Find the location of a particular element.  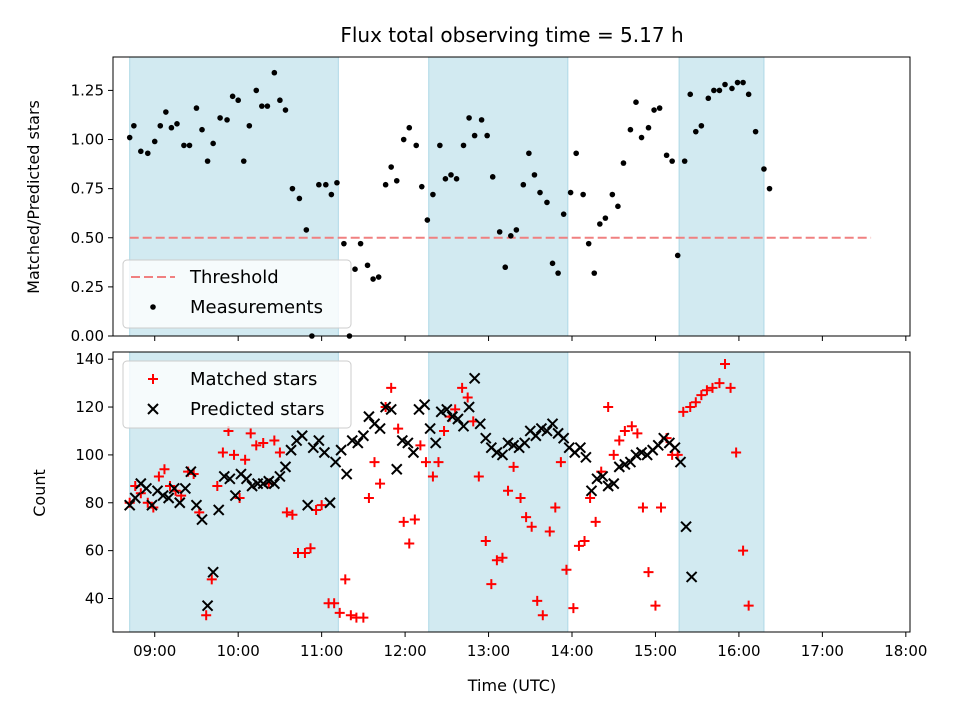

x-tick-label: 15:00 is located at coordinates (655, 651).